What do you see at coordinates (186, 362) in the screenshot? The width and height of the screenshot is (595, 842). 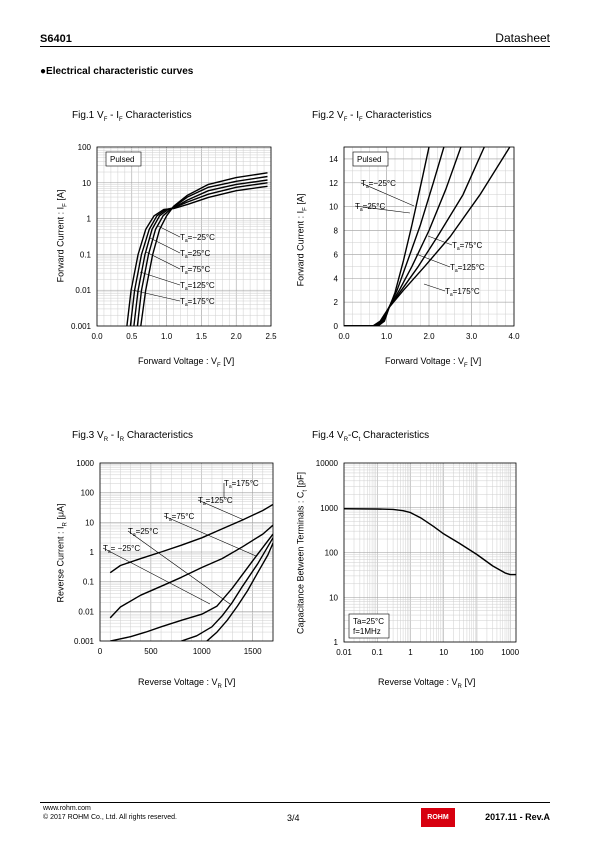 I see `fig1-xlabel: Forward Voltage : VF [V]` at bounding box center [186, 362].